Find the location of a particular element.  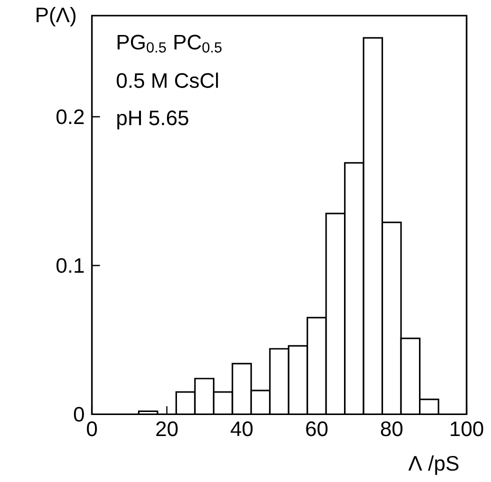

x-tick-label: 80 is located at coordinates (391, 429).